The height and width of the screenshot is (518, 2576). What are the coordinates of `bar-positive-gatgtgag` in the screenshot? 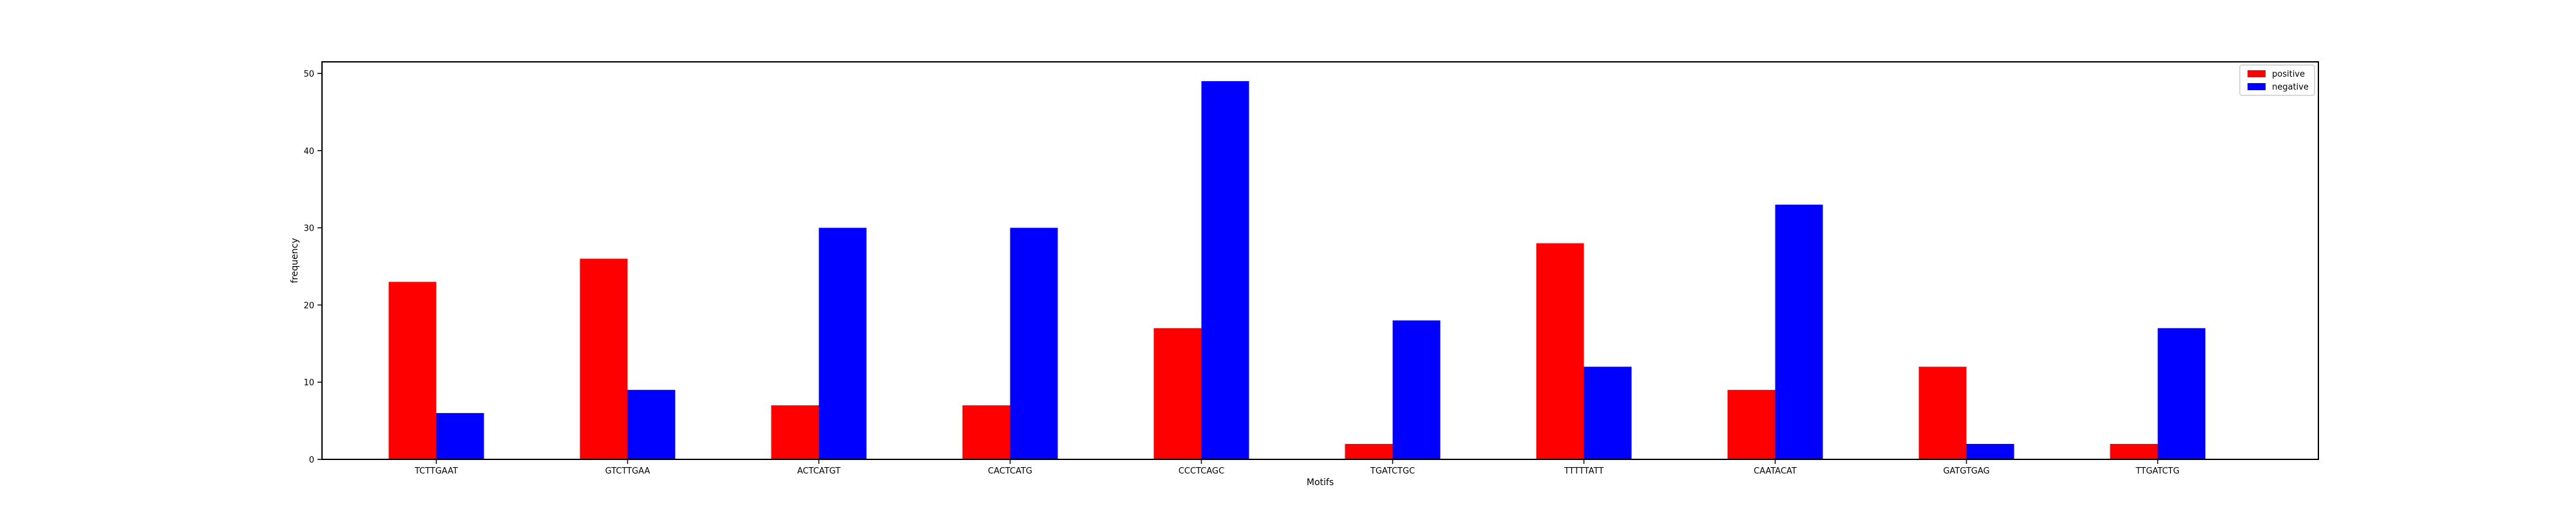 It's located at (1942, 413).